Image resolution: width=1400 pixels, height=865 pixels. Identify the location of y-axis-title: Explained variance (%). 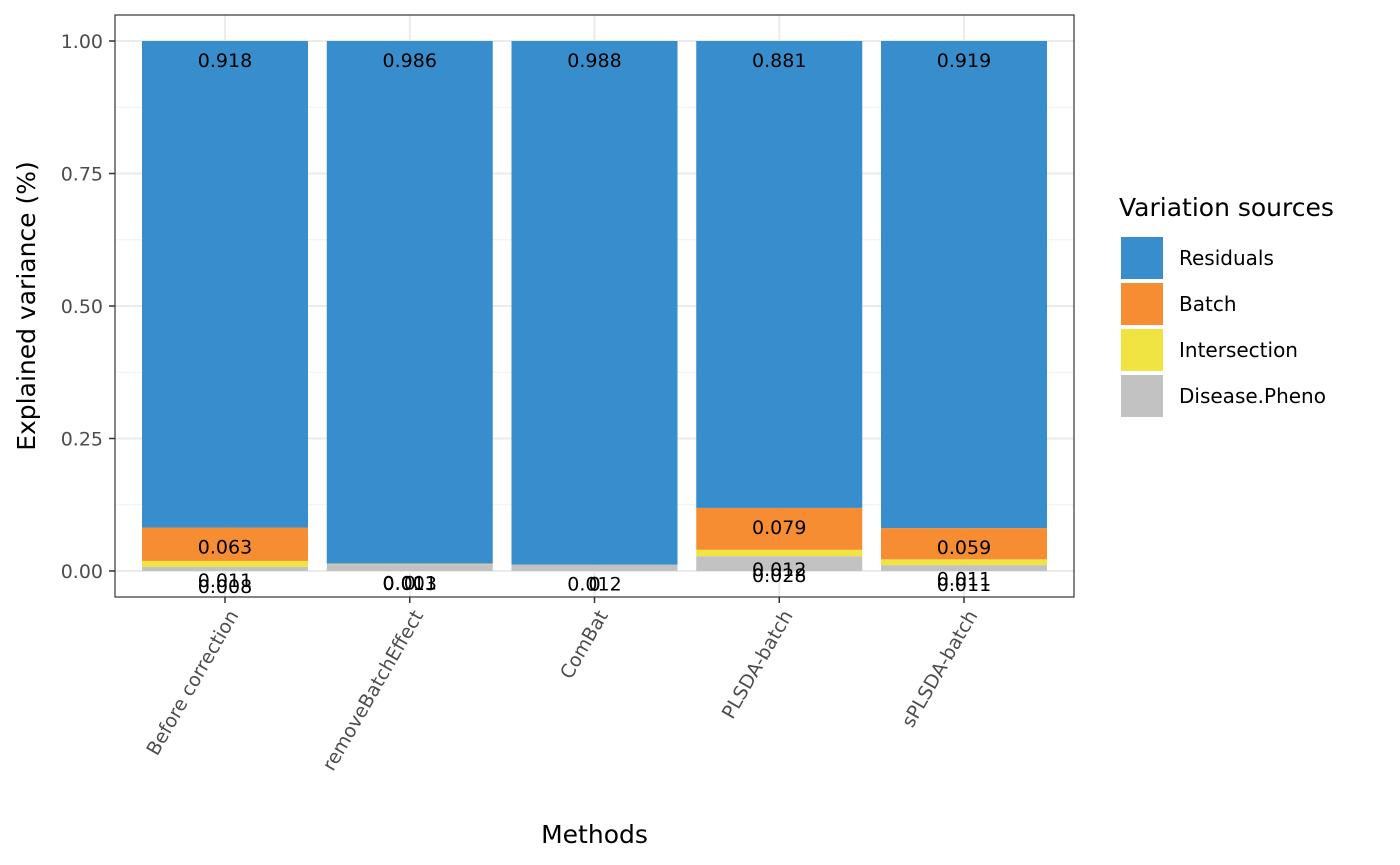
(26, 306).